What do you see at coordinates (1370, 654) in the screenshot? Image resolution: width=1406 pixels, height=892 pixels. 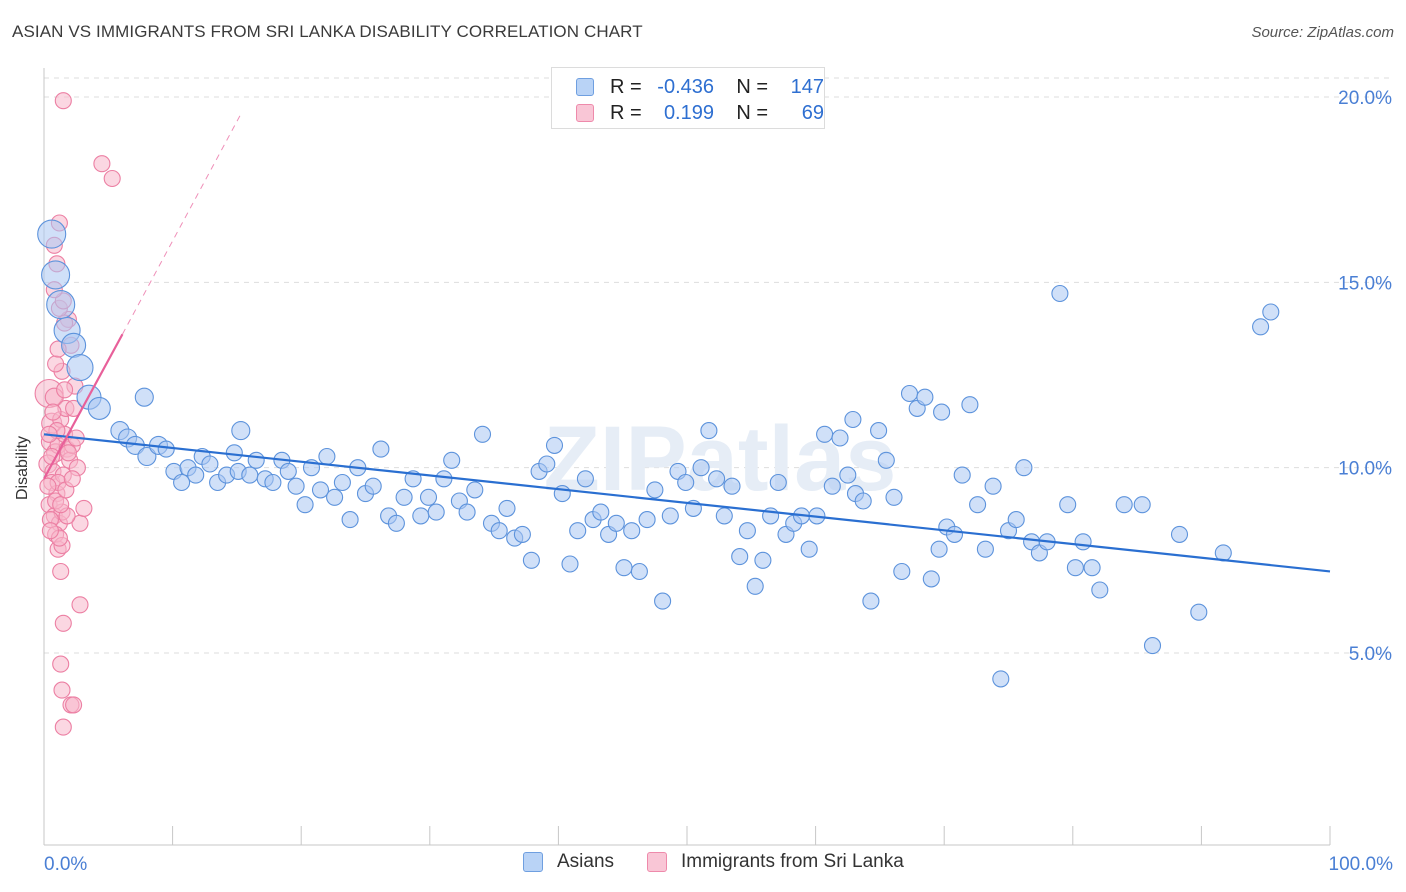 I see `y-tick-label: 5.0%` at bounding box center [1370, 654].